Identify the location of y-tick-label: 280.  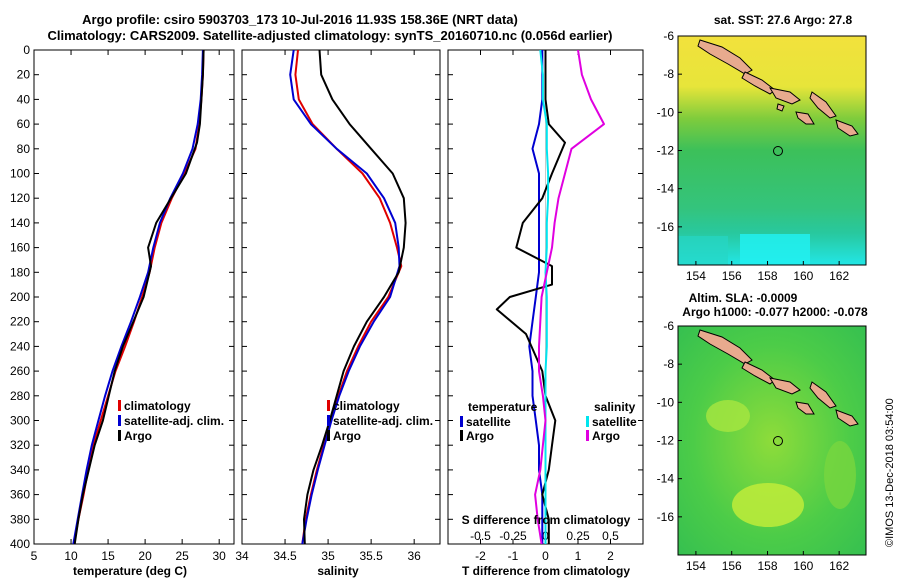
(20, 396).